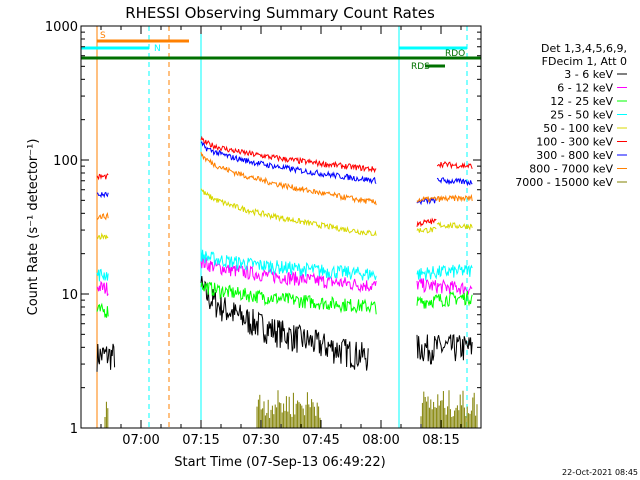 The width and height of the screenshot is (640, 480). Describe the element at coordinates (578, 128) in the screenshot. I see `legend-entry-4: 50 - 100 keV` at that location.